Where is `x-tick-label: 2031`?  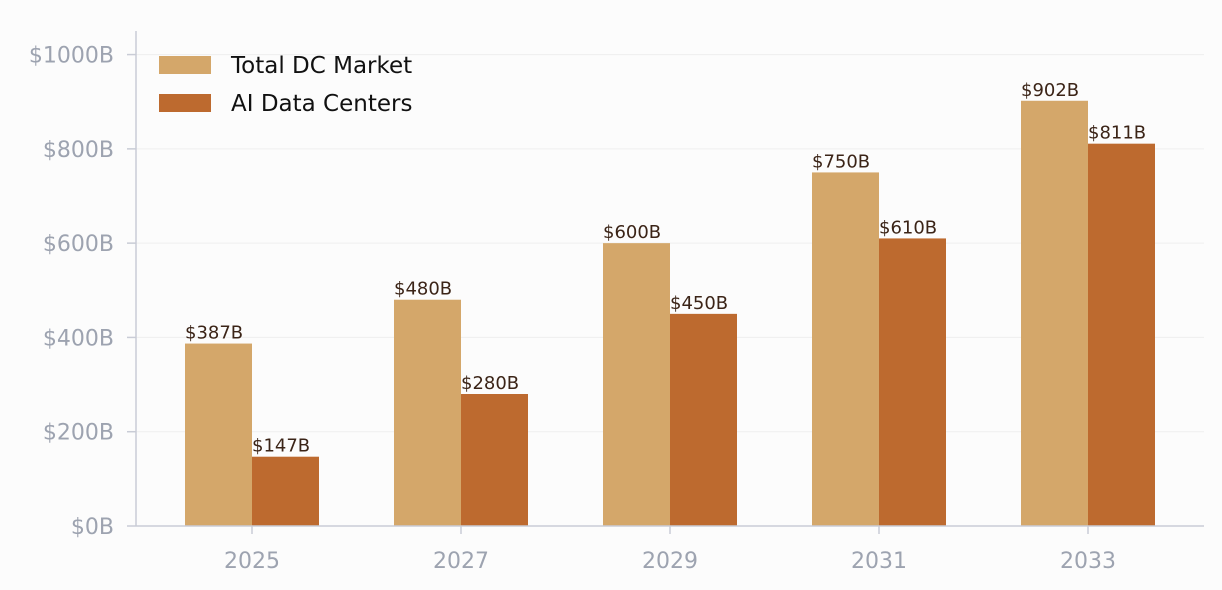 x-tick-label: 2031 is located at coordinates (879, 561).